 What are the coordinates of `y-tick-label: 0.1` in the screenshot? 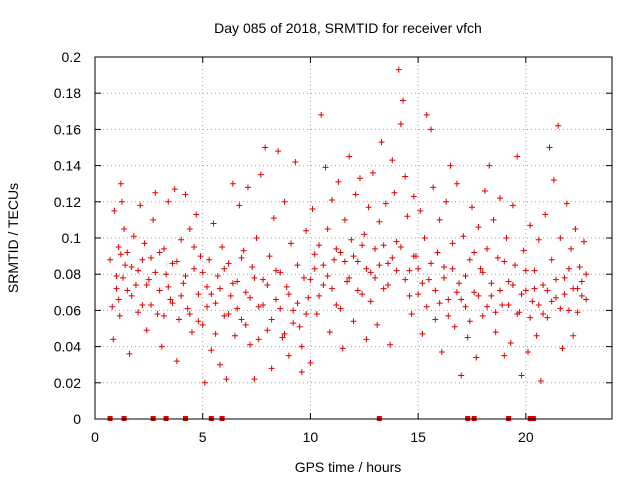 It's located at (72, 238).